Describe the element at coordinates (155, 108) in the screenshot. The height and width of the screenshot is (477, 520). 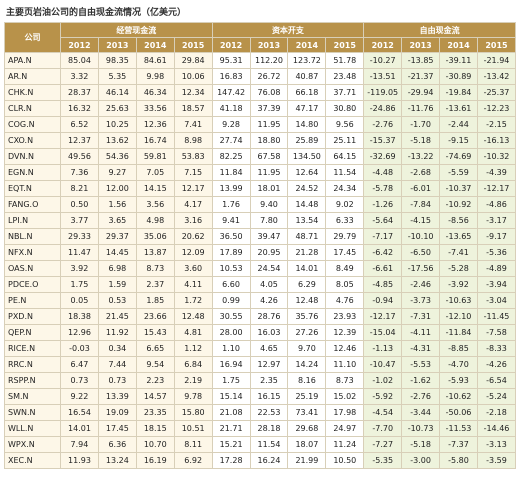
I see `value-cell: 33.56` at that location.